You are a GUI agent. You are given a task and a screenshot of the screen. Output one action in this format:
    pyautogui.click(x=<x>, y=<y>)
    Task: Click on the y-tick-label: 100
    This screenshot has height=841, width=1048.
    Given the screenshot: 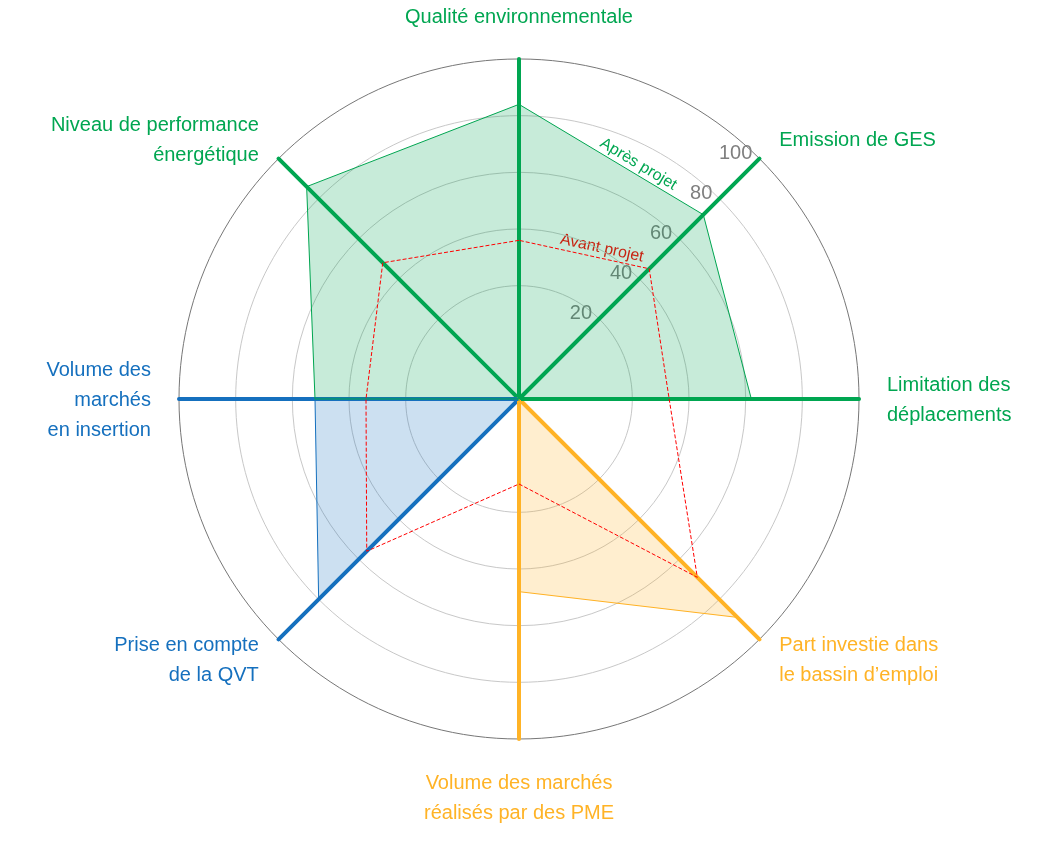 What is the action you would take?
    pyautogui.click(x=735, y=151)
    